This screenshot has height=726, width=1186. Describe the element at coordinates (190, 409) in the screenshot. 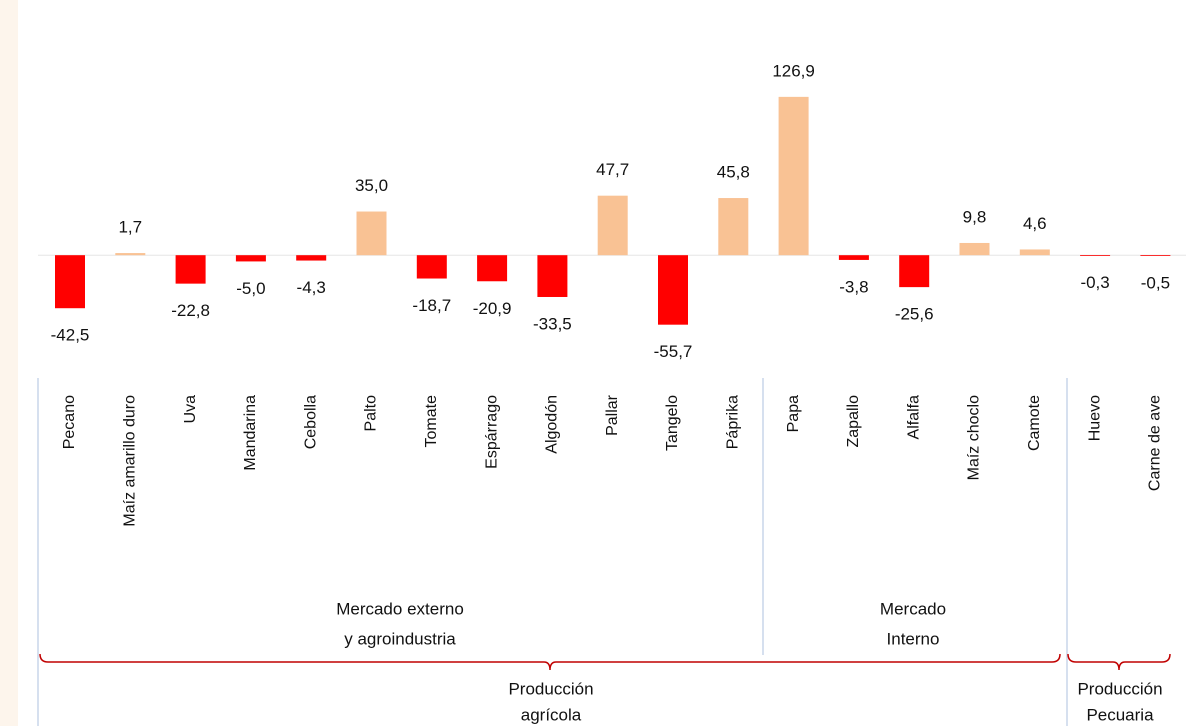

I see `x-tick-label: Uva` at that location.